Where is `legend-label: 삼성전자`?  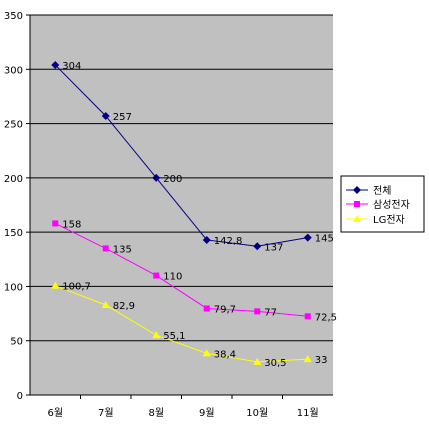 legend-label: 삼성전자 is located at coordinates (391, 205).